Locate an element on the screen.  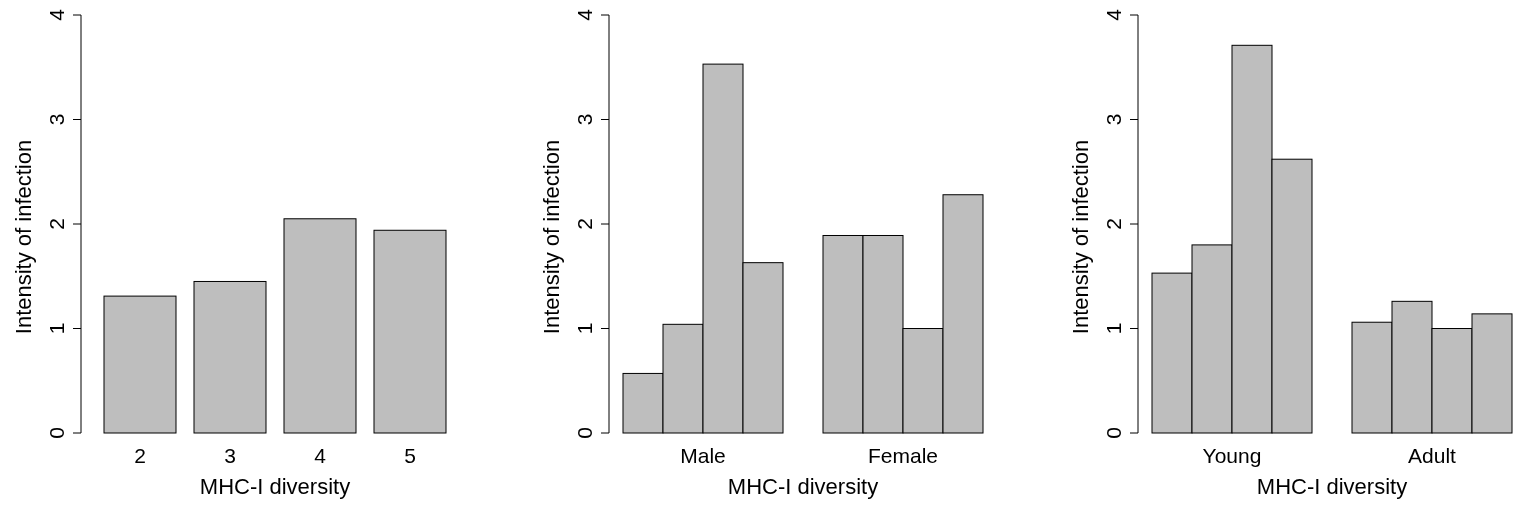
x-tick-label: 4 is located at coordinates (320, 455).